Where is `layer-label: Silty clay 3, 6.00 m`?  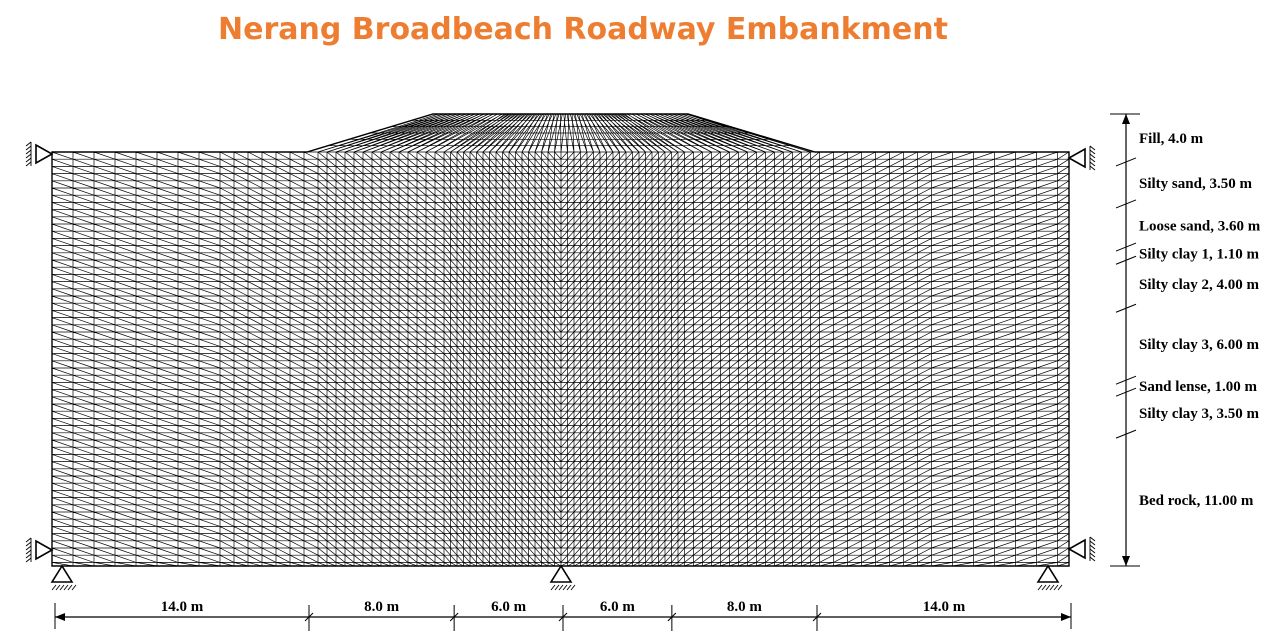
layer-label: Silty clay 3, 6.00 m is located at coordinates (1199, 345).